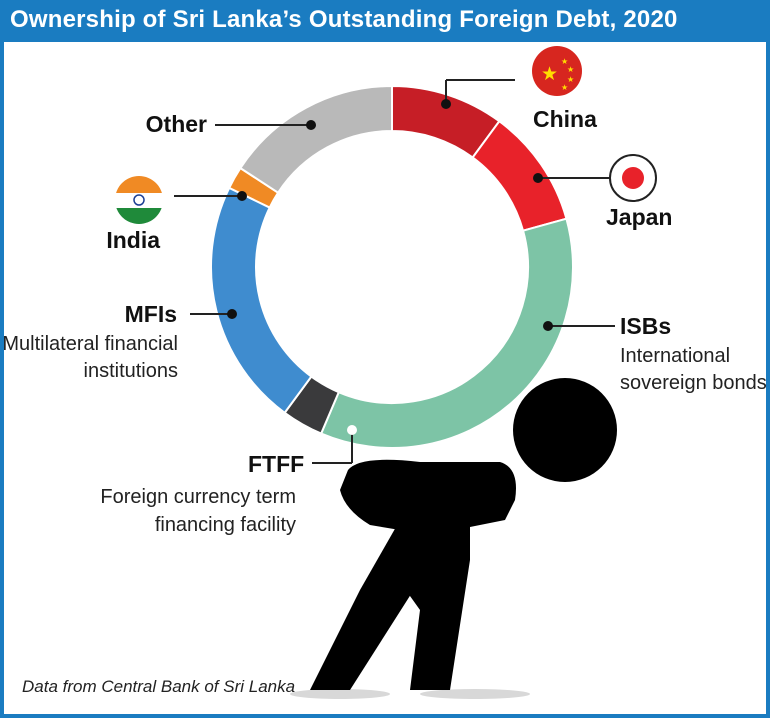 The width and height of the screenshot is (770, 718). What do you see at coordinates (176, 124) in the screenshot?
I see `label-other: Other` at bounding box center [176, 124].